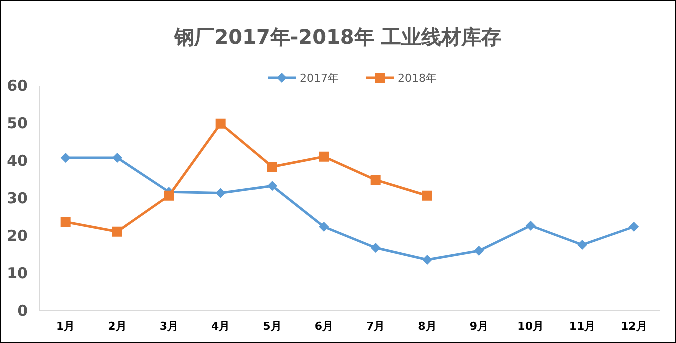  What do you see at coordinates (17, 236) in the screenshot?
I see `y-tick-label: 20` at bounding box center [17, 236].